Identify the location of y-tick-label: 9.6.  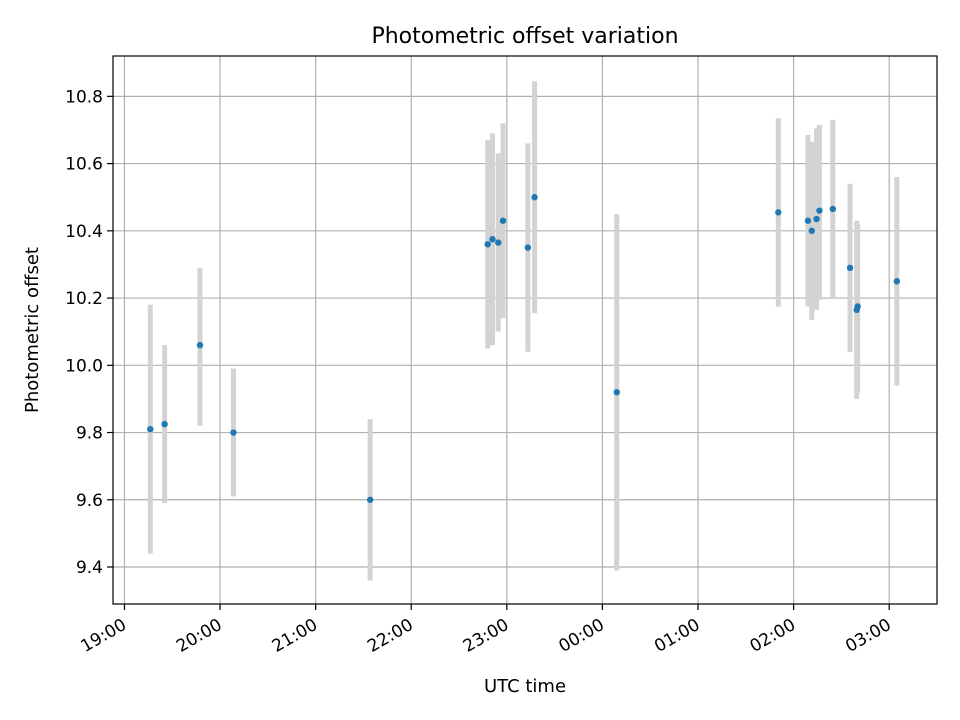
(89, 501).